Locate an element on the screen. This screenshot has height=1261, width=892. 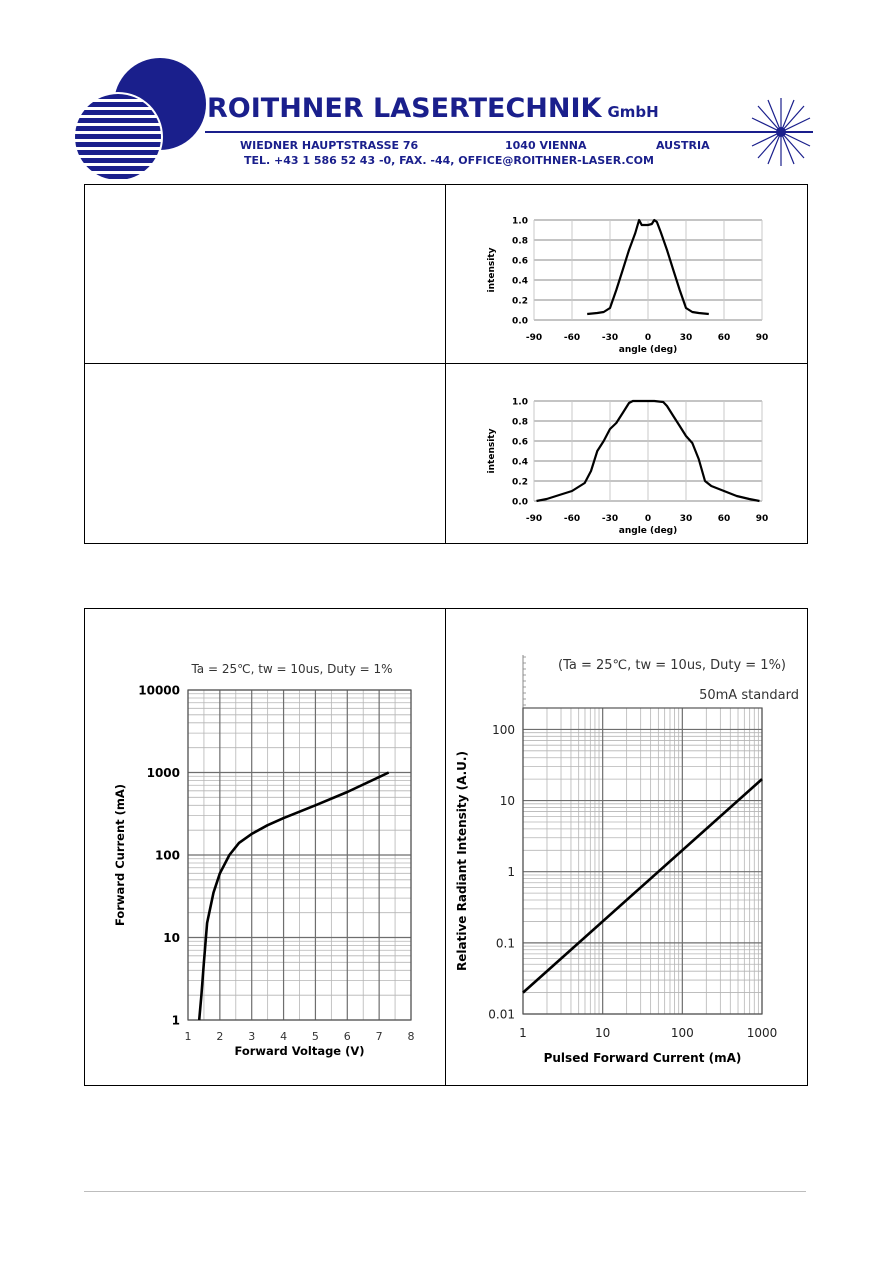
chart-title: (Ta = 25℃, tw = 10us, Duty = 1%) is located at coordinates (672, 665).